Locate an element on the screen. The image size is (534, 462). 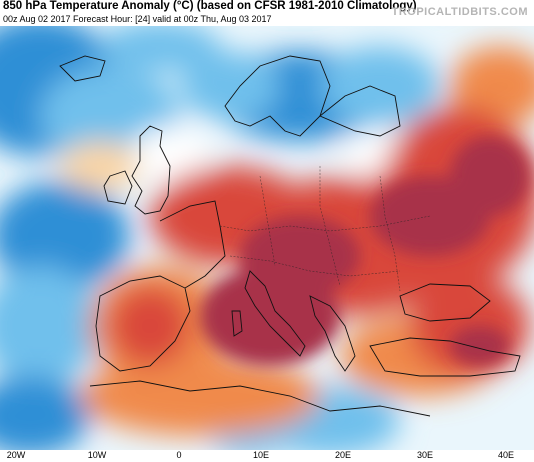
tick-label-10w: 10W is located at coordinates (97, 455).